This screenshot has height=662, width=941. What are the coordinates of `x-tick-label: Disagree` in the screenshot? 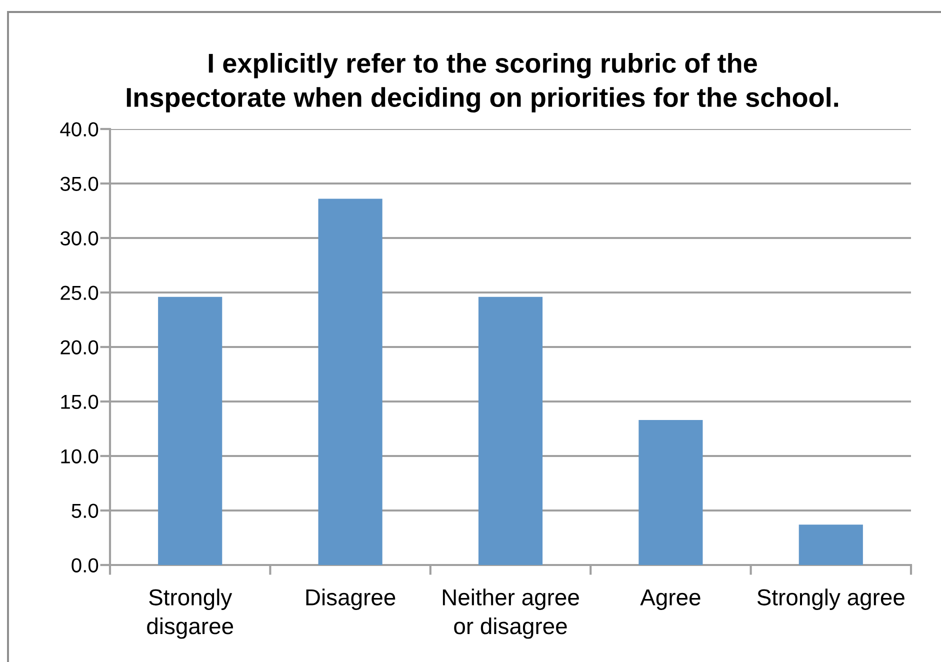 It's located at (351, 599).